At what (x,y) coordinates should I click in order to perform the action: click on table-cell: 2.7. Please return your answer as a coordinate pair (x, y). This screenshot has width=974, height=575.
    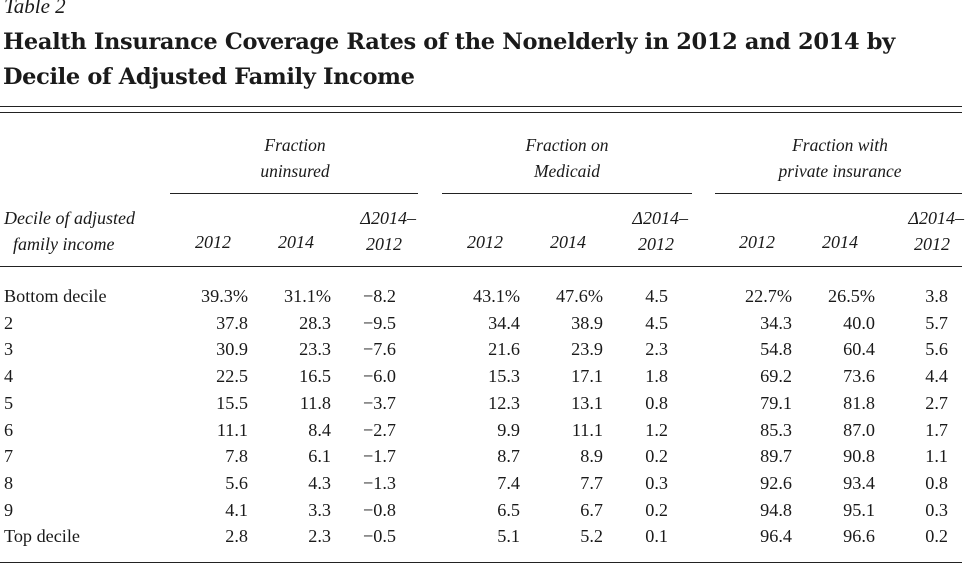
    Looking at the image, I should click on (936, 402).